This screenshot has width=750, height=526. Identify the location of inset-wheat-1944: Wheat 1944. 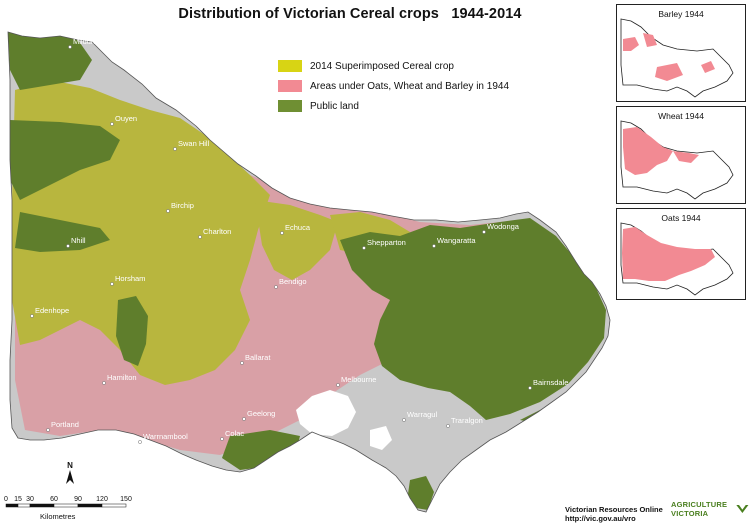
(681, 155).